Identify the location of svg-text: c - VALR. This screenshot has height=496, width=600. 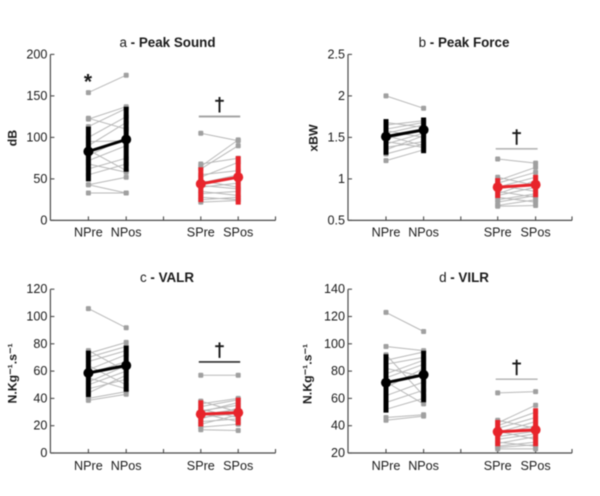
(167, 277).